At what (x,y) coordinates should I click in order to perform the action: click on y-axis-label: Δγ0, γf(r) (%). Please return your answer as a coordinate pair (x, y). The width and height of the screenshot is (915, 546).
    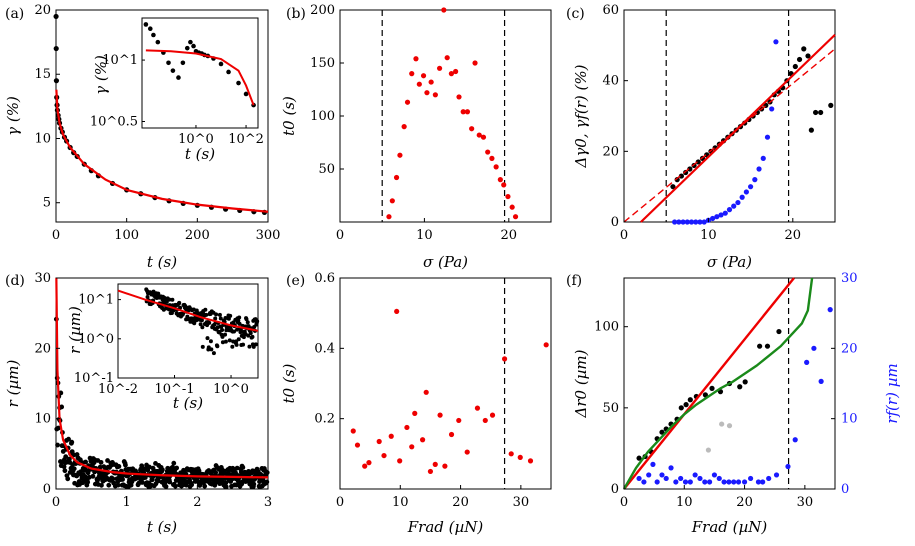
    Looking at the image, I should click on (581, 116).